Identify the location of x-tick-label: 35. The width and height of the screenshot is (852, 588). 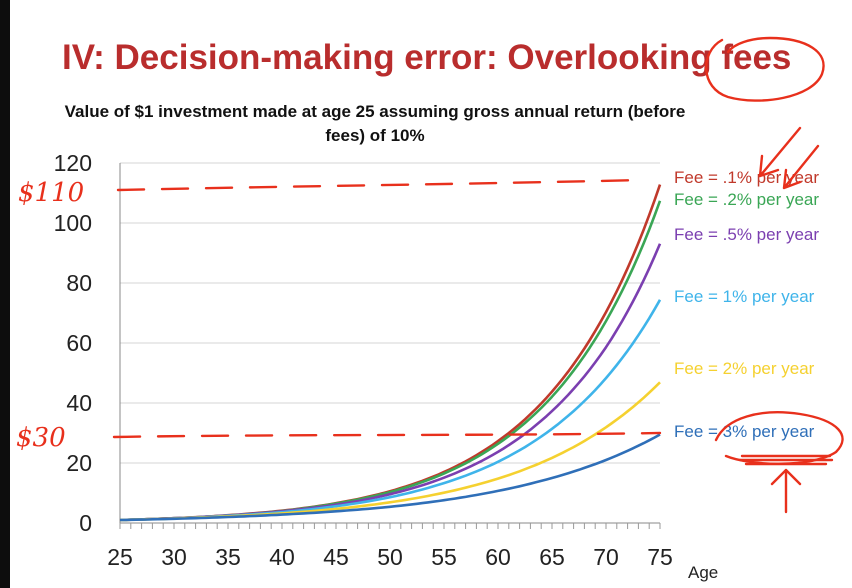
(228, 557).